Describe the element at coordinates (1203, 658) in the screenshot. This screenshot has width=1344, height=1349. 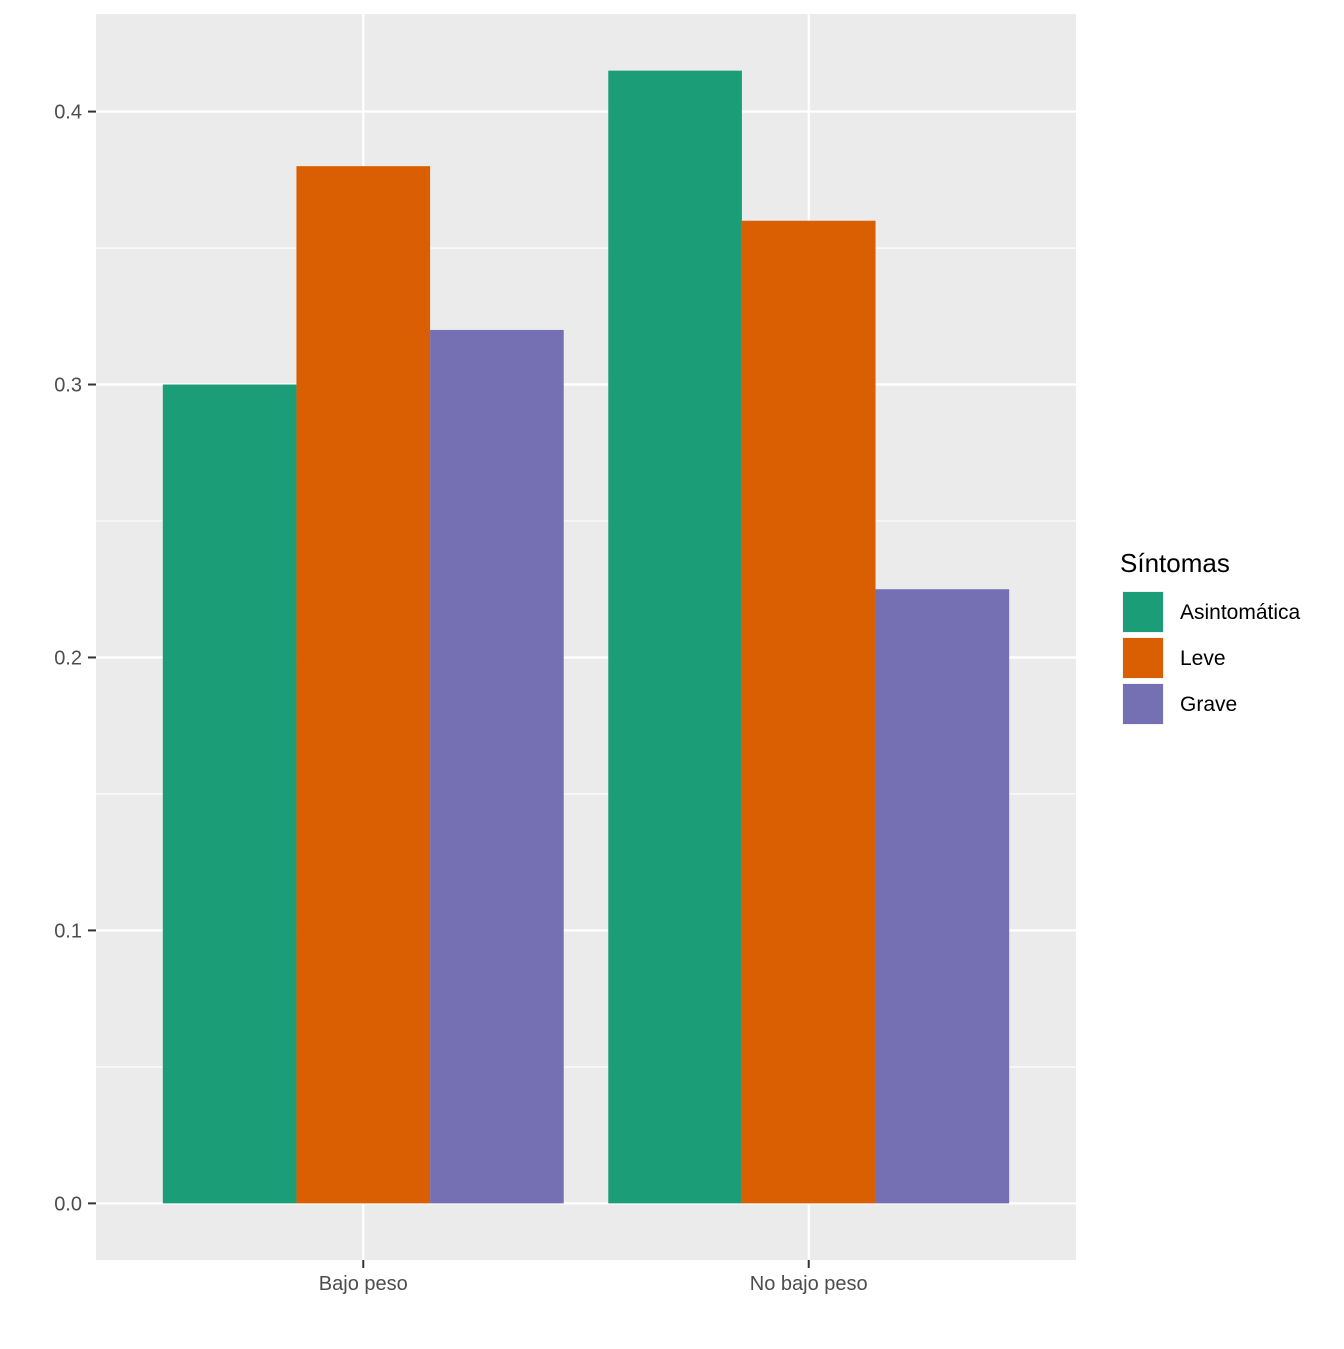
I see `legend-label: Leve` at that location.